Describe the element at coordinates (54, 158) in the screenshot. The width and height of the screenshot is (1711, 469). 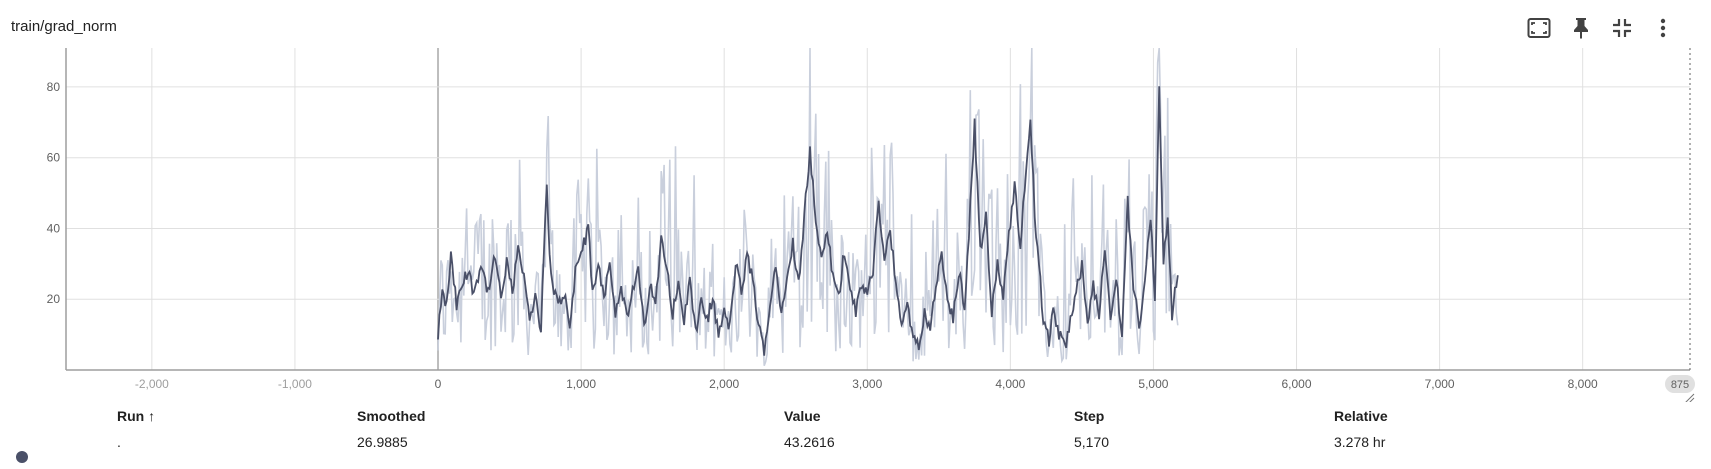
I see `y-tick-label: 60` at that location.